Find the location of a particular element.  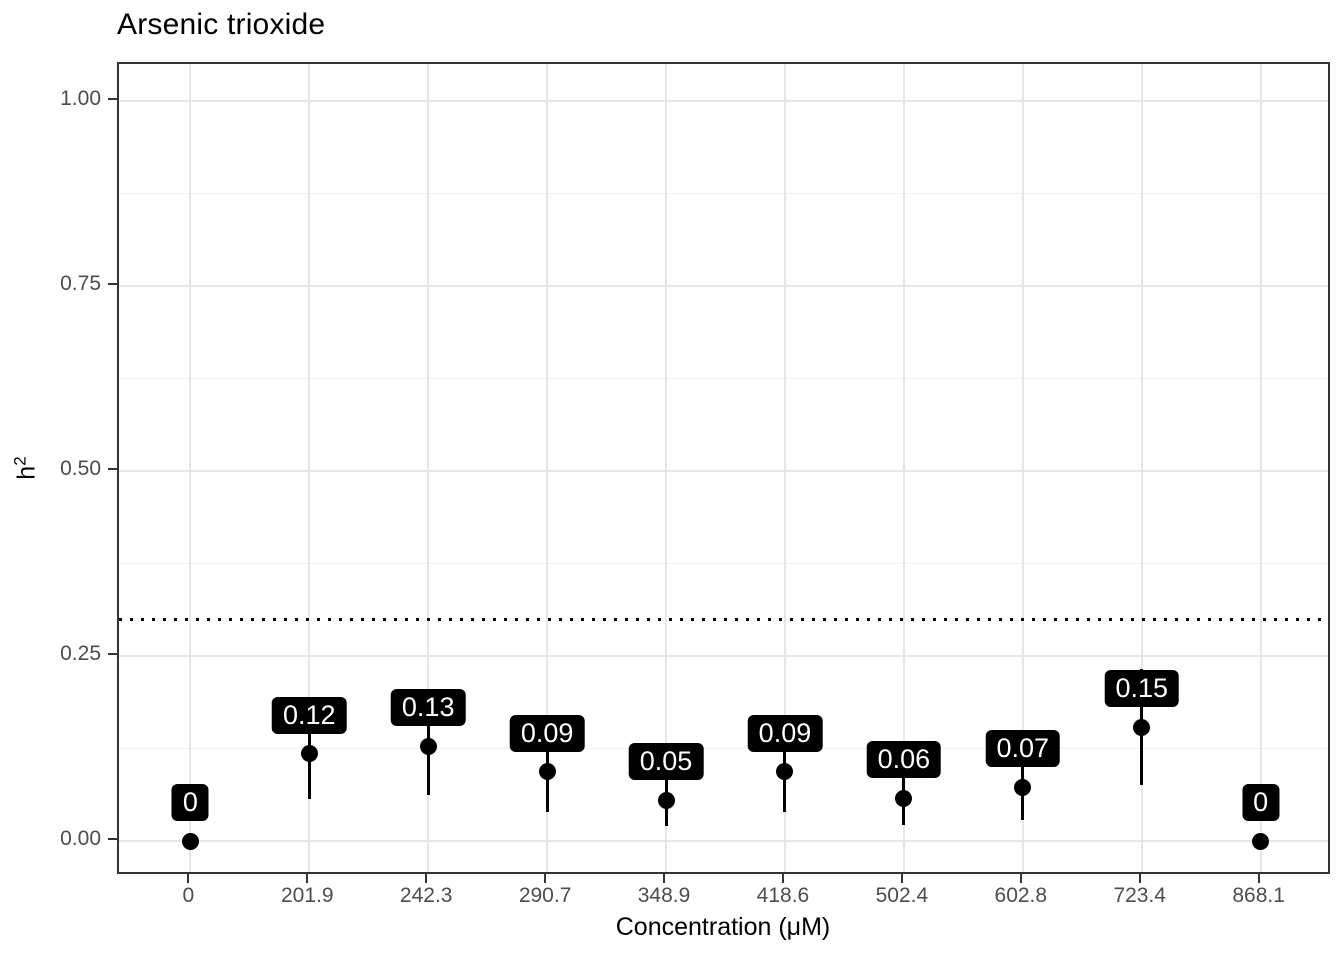

chart-title: Arsenic trioxide is located at coordinates (221, 24).